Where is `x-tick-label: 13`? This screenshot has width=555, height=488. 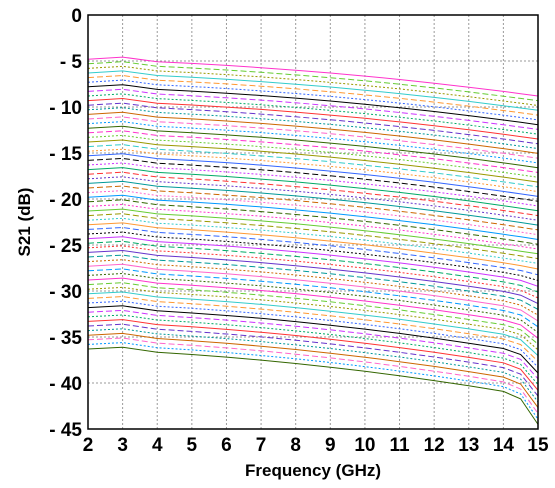 x-tick-label: 13 is located at coordinates (468, 445).